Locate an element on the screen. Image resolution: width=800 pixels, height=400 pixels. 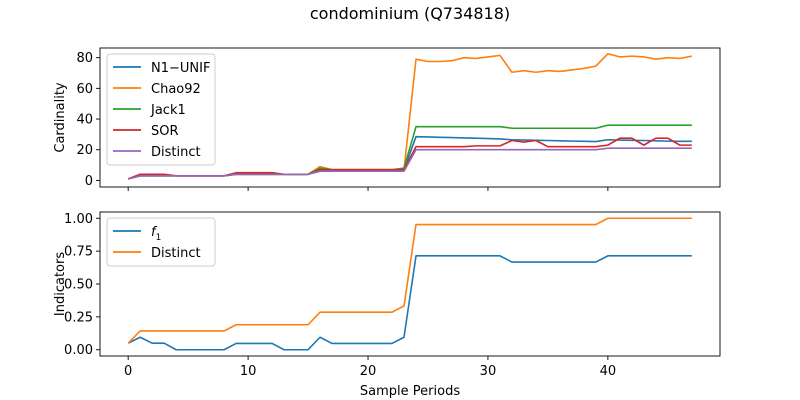
legend-label-0-1: Chao92 is located at coordinates (176, 89).